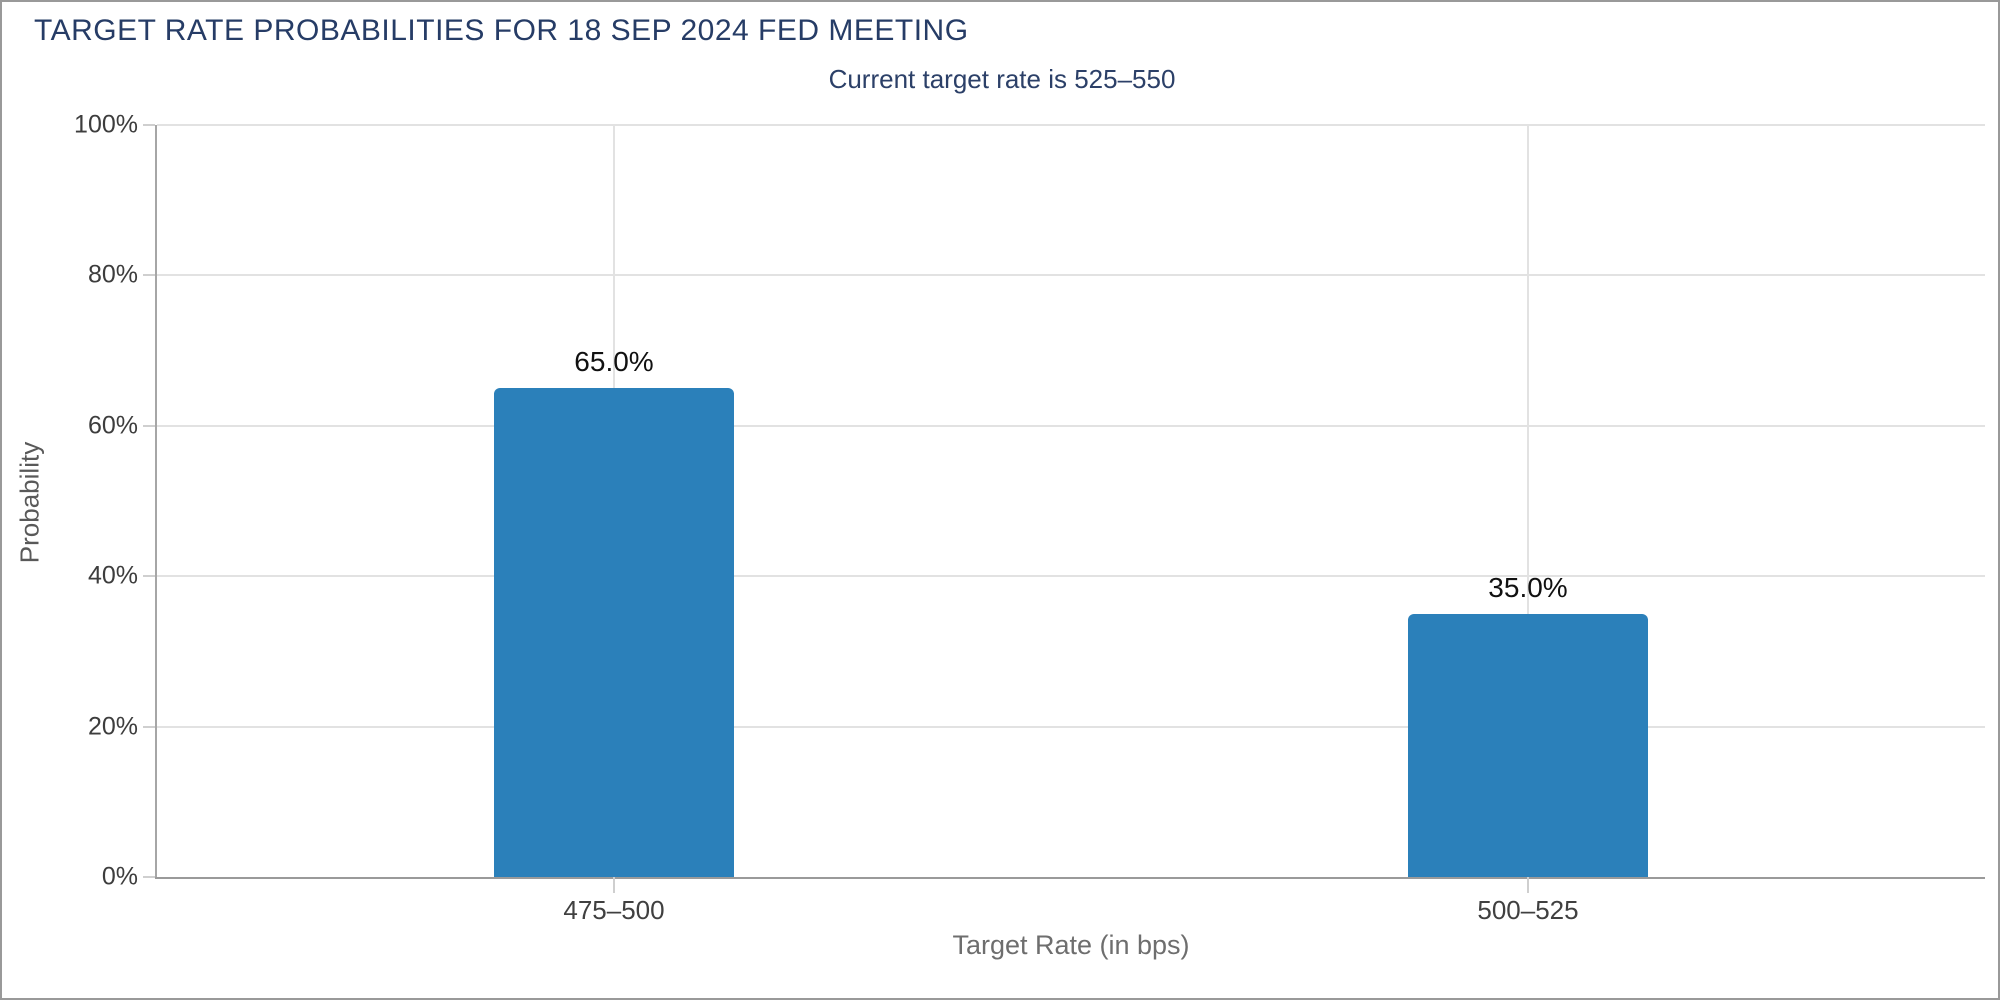 Image resolution: width=2000 pixels, height=1000 pixels. Describe the element at coordinates (106, 124) in the screenshot. I see `y-tick-label: 100%` at that location.